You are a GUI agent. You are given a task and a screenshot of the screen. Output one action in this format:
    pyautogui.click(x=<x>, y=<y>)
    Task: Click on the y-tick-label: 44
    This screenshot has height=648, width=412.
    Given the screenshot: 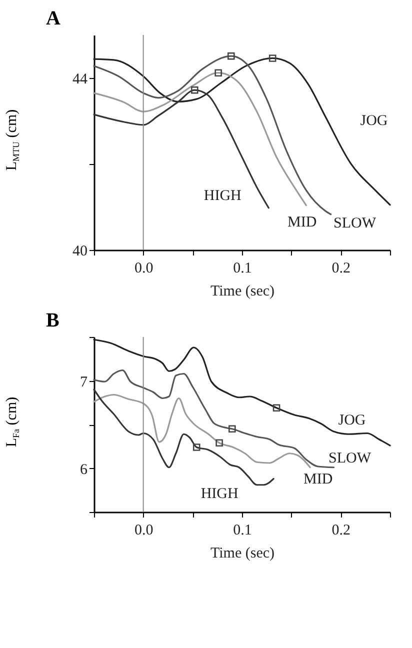 What is the action you would take?
    pyautogui.click(x=80, y=80)
    